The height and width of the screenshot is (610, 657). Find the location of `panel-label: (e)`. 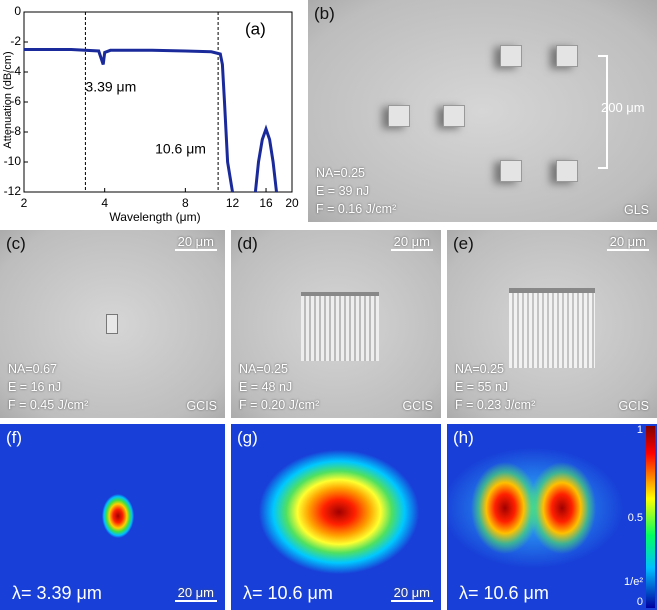

panel-label: (e) is located at coordinates (463, 243).